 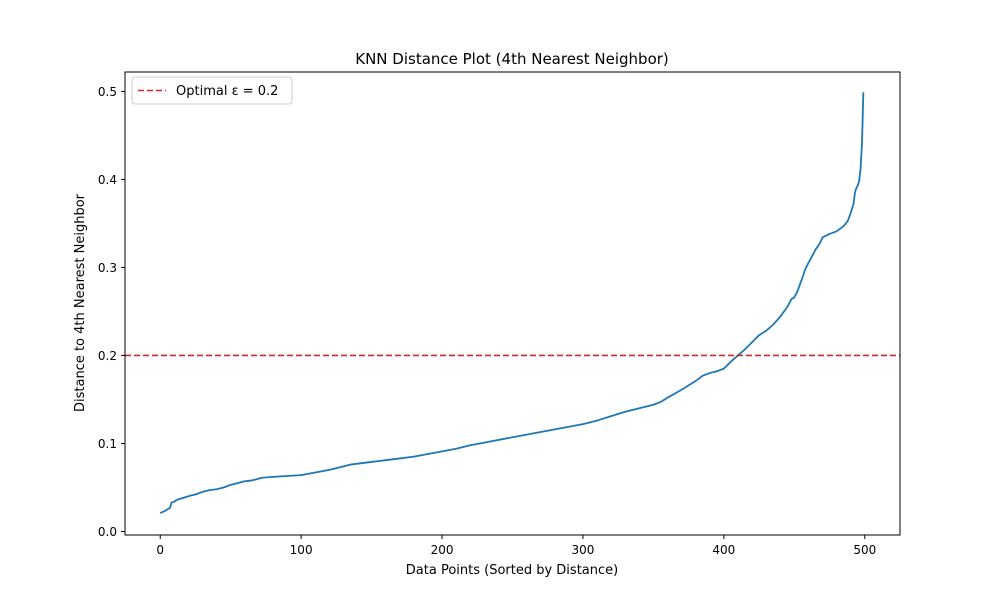 I want to click on x-axis-label: Data Points (Sorted by Distance), so click(x=512, y=570).